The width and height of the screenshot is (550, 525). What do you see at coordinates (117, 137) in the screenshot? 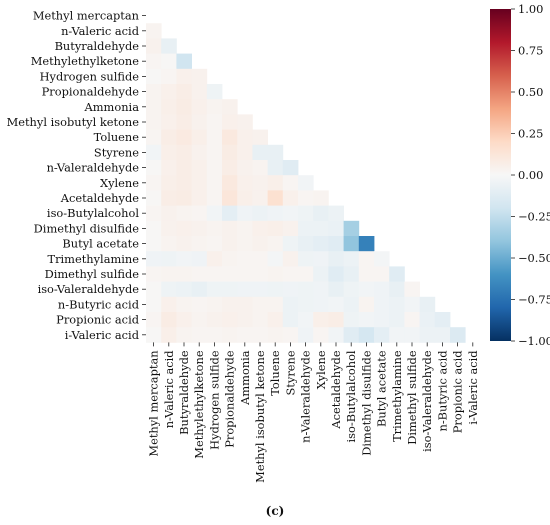
I see `row-label: Toluene` at bounding box center [117, 137].